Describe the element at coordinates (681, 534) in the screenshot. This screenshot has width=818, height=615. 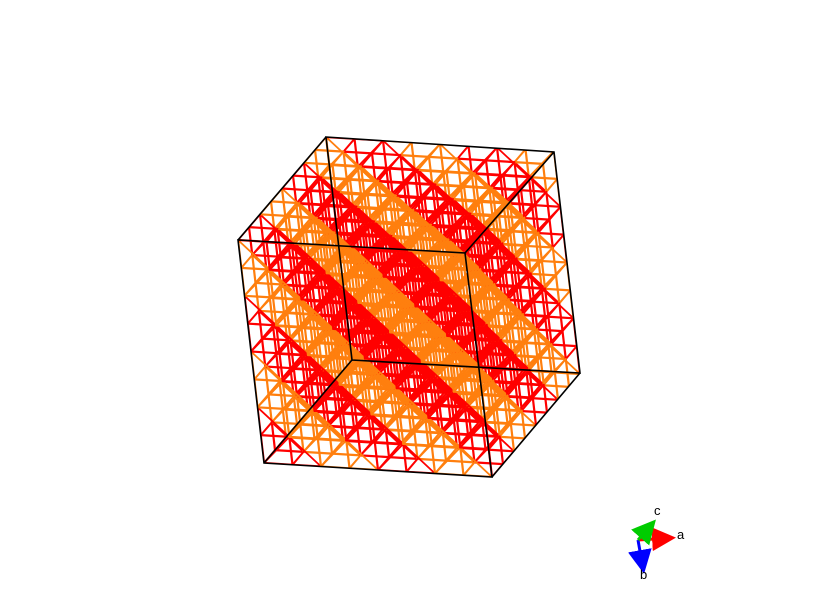
I see `axis-a-label: a` at that location.